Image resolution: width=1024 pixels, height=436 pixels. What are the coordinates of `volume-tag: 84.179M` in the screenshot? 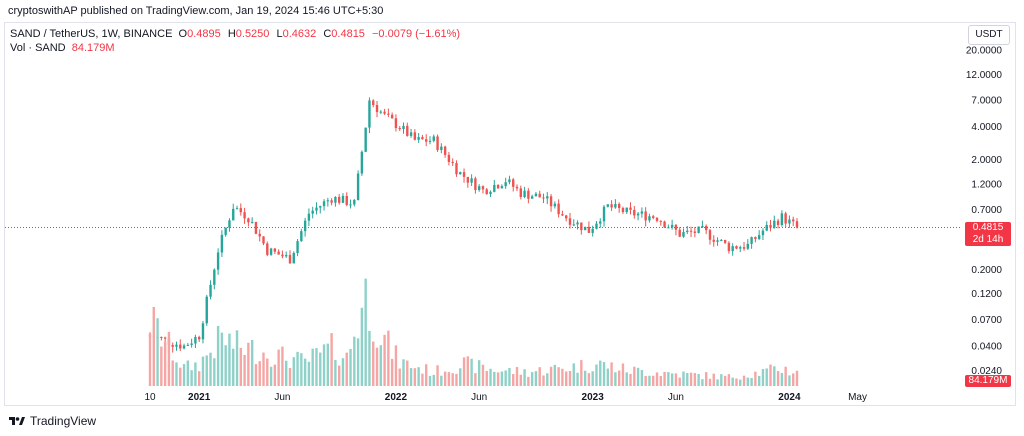 It's located at (988, 381).